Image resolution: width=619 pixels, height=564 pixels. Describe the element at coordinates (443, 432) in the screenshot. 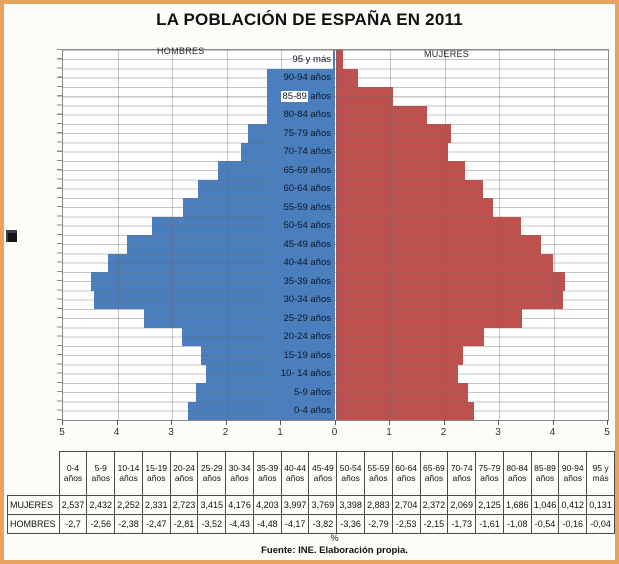

I see `x-tick-label: 2` at that location.